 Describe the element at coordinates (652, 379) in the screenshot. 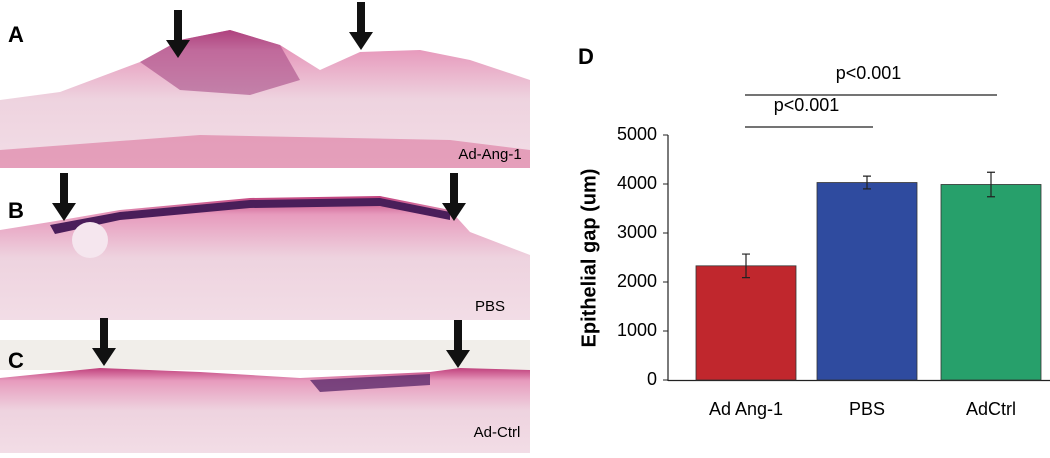

I see `y-tick-label: 0` at that location.